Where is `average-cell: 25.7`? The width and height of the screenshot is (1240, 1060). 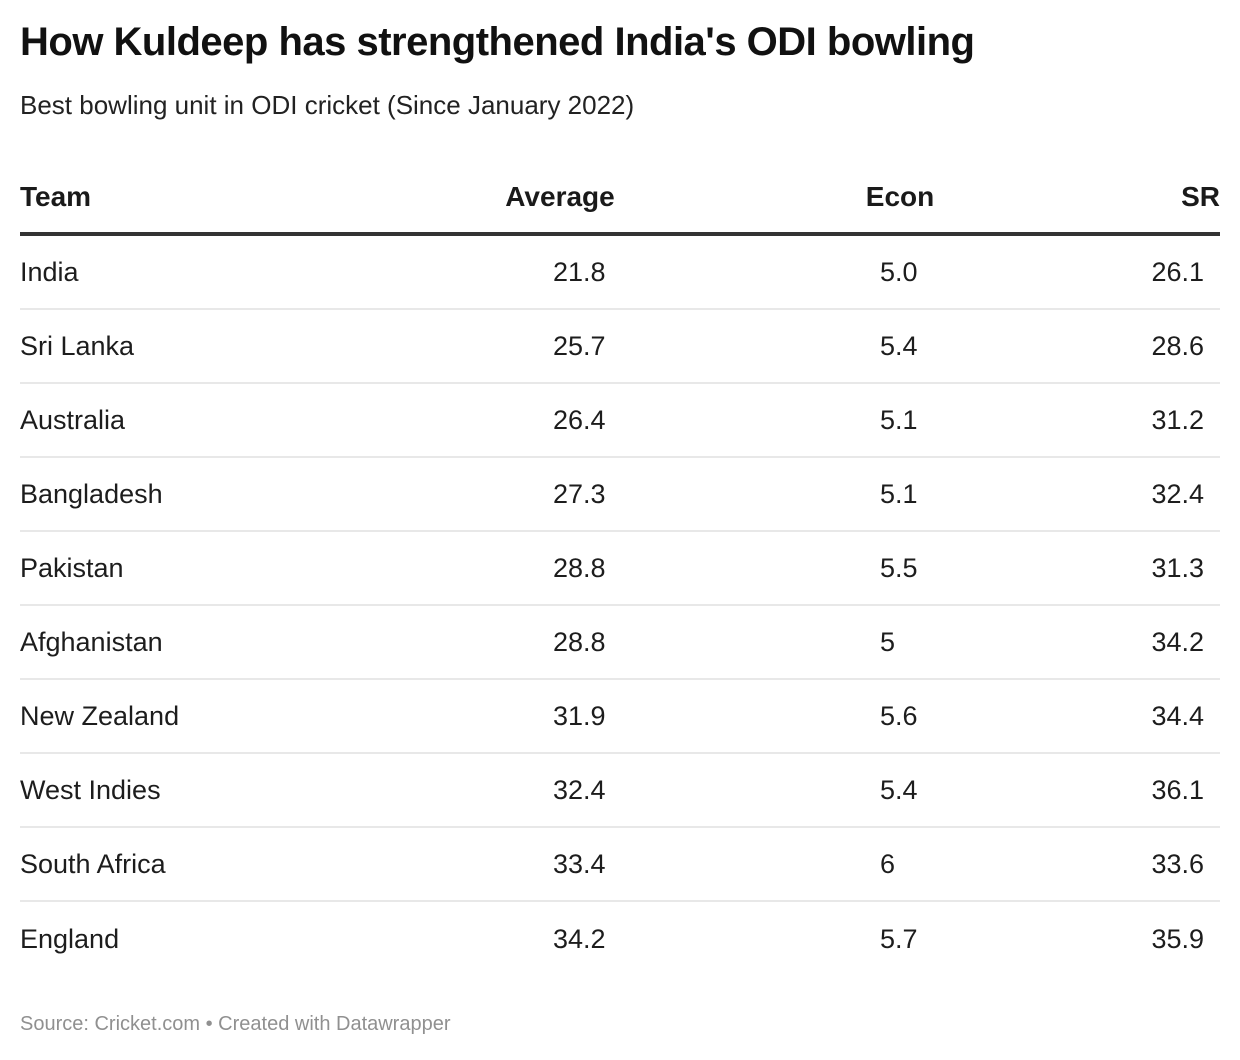 average-cell: 25.7 is located at coordinates (579, 345).